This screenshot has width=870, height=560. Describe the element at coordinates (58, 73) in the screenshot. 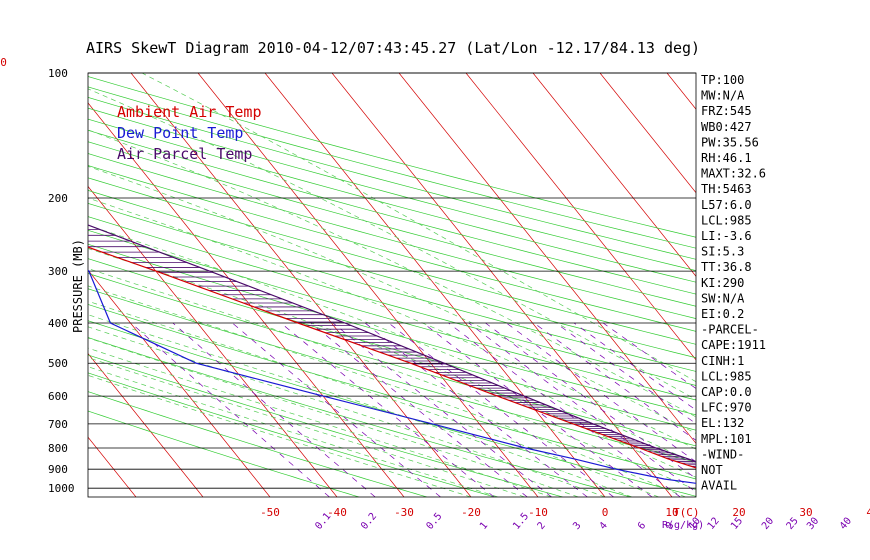

I see `pressure-tick-label: 100` at that location.